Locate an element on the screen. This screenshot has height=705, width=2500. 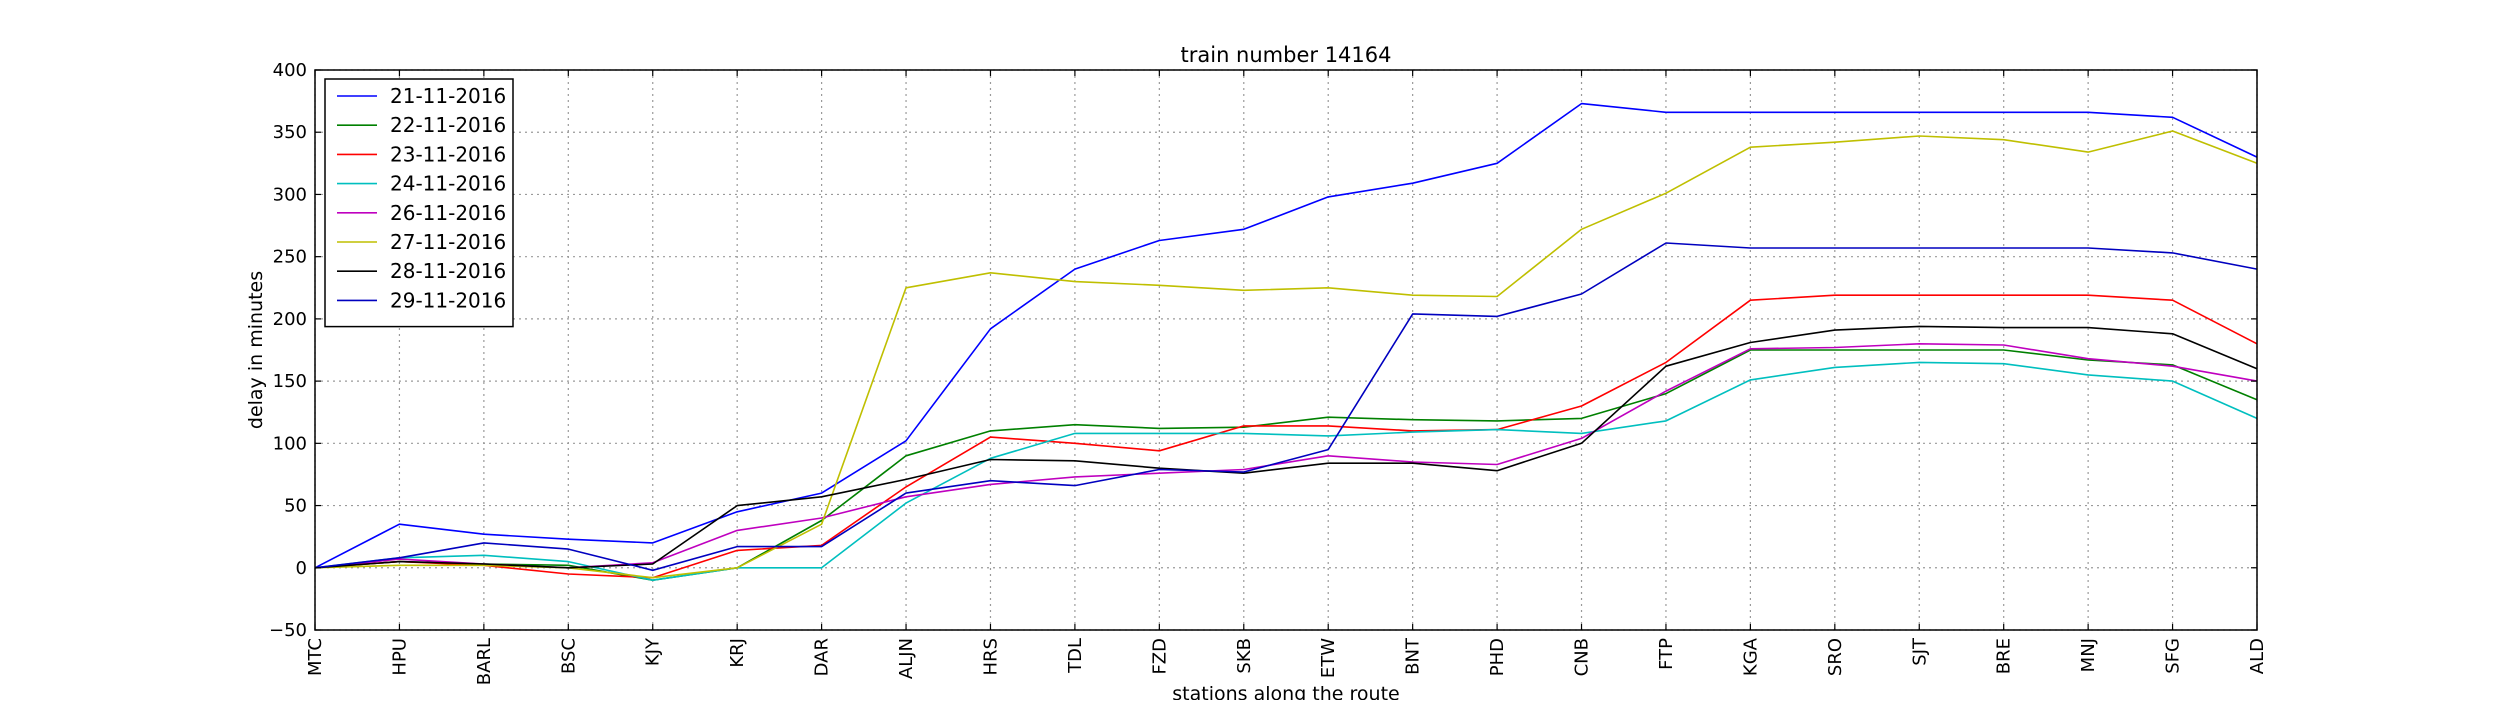
x-tick-label: FTP is located at coordinates (1666, 654).